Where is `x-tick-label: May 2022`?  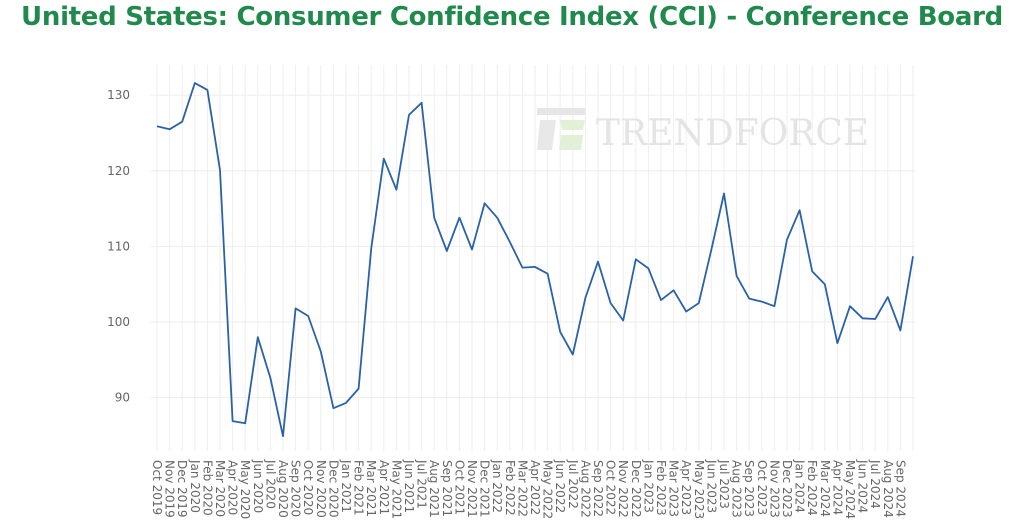 x-tick-label: May 2022 is located at coordinates (548, 489).